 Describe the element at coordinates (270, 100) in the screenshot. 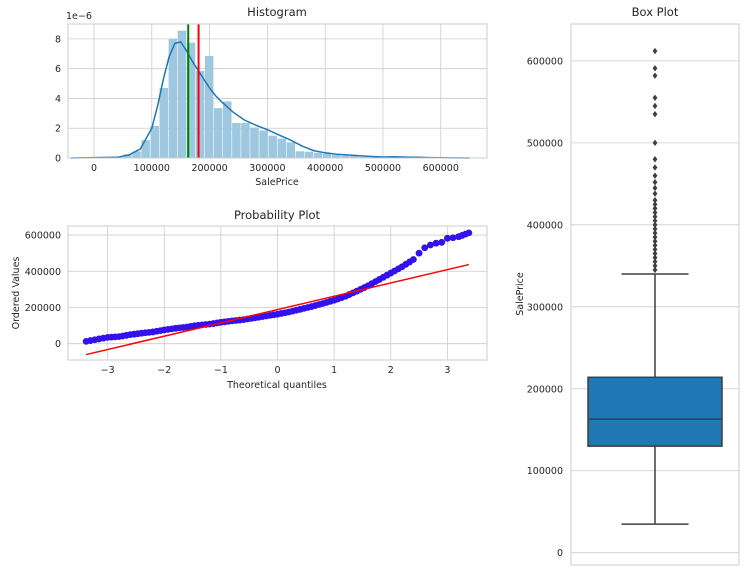

I see `histogram-kde-line` at that location.